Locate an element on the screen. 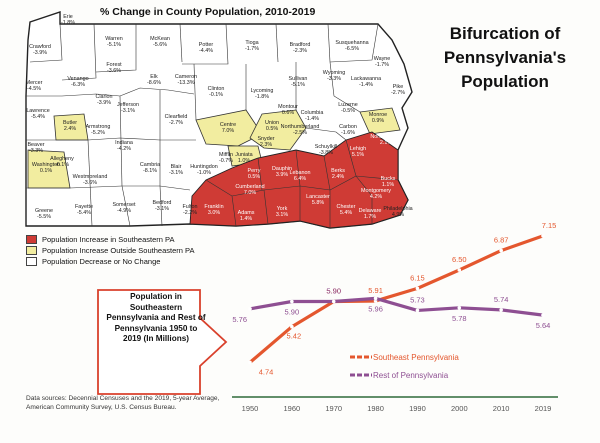 This screenshot has width=600, height=443. county-value-label: -3.6% is located at coordinates (114, 71).